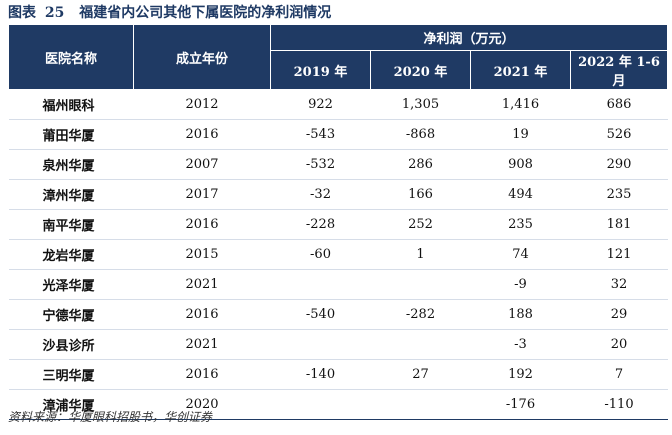  What do you see at coordinates (202, 194) in the screenshot?
I see `founded-year-cell: 2017` at bounding box center [202, 194].